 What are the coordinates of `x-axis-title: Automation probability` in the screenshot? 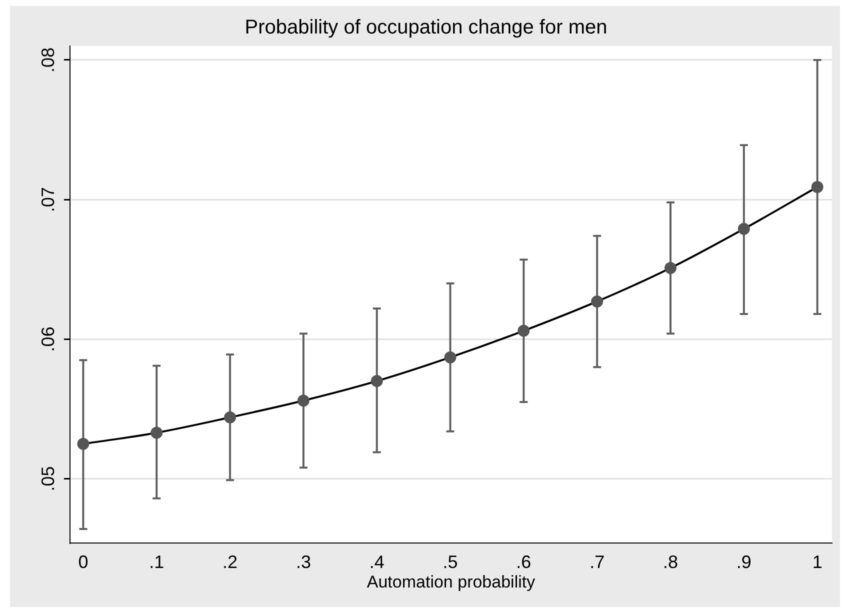 It's located at (451, 582).